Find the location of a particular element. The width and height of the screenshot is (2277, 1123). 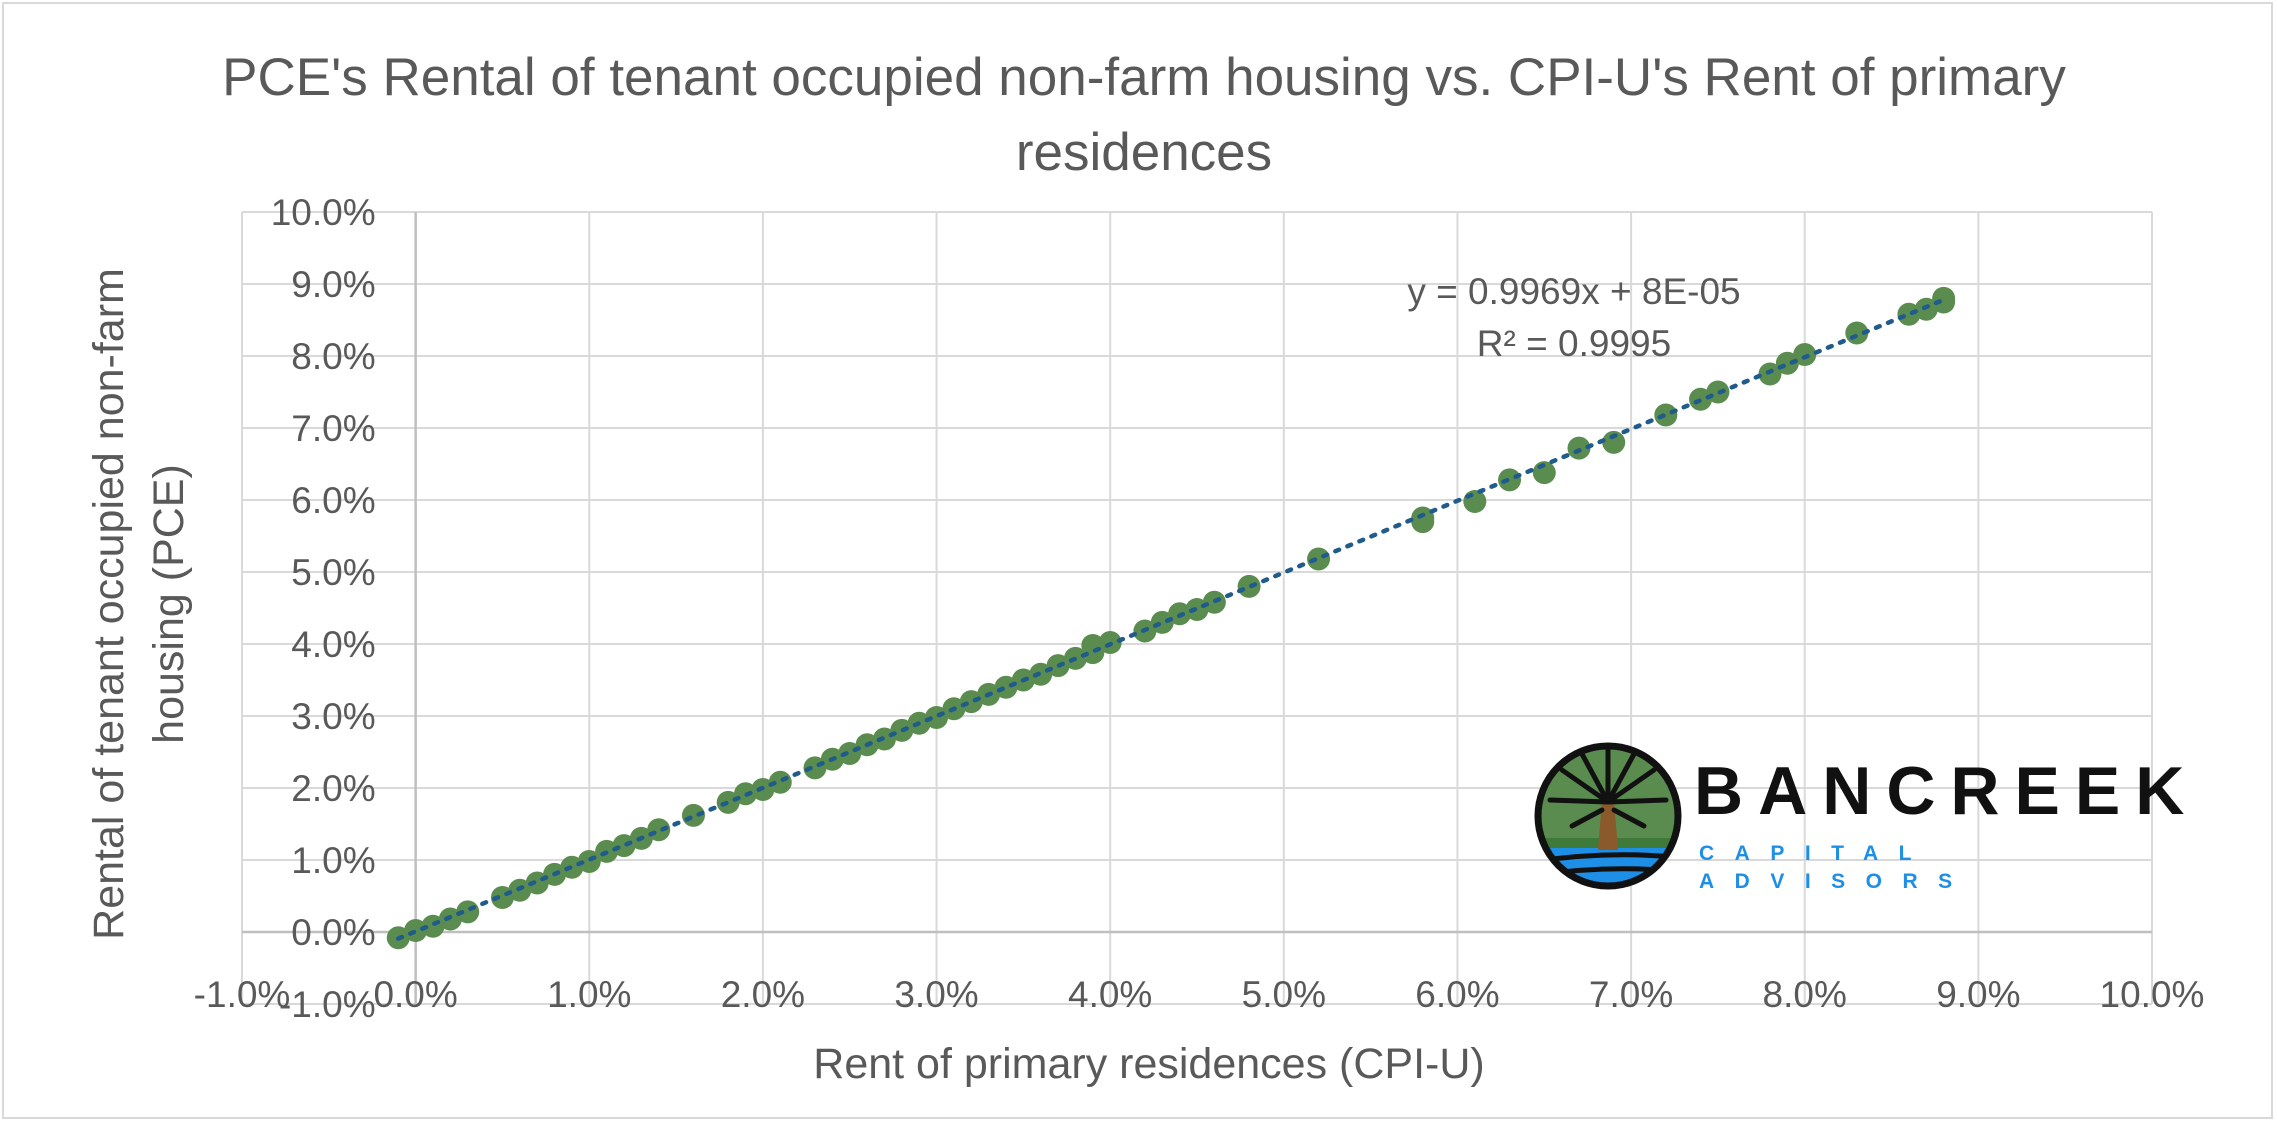

x-tick-label: 4.0% is located at coordinates (1110, 994).